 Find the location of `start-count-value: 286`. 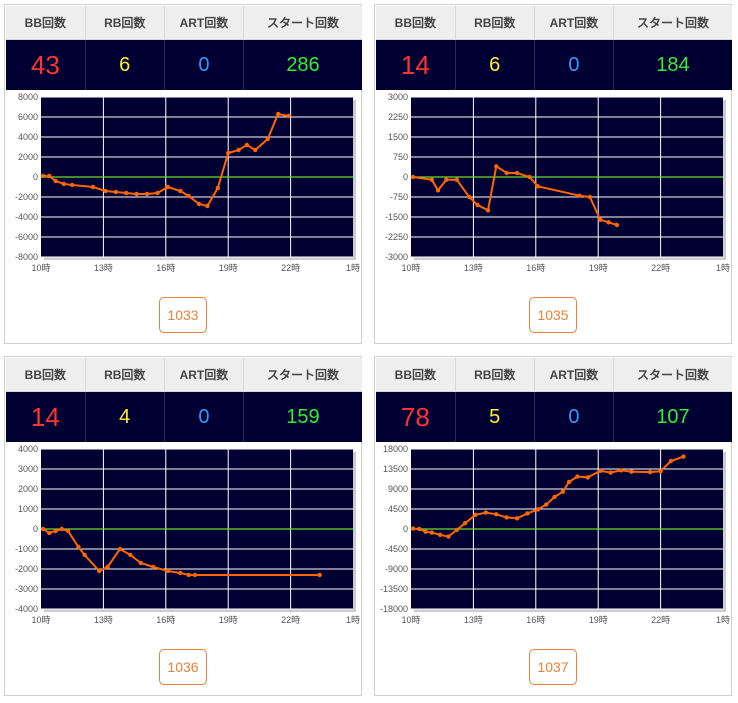

start-count-value: 286 is located at coordinates (302, 64).